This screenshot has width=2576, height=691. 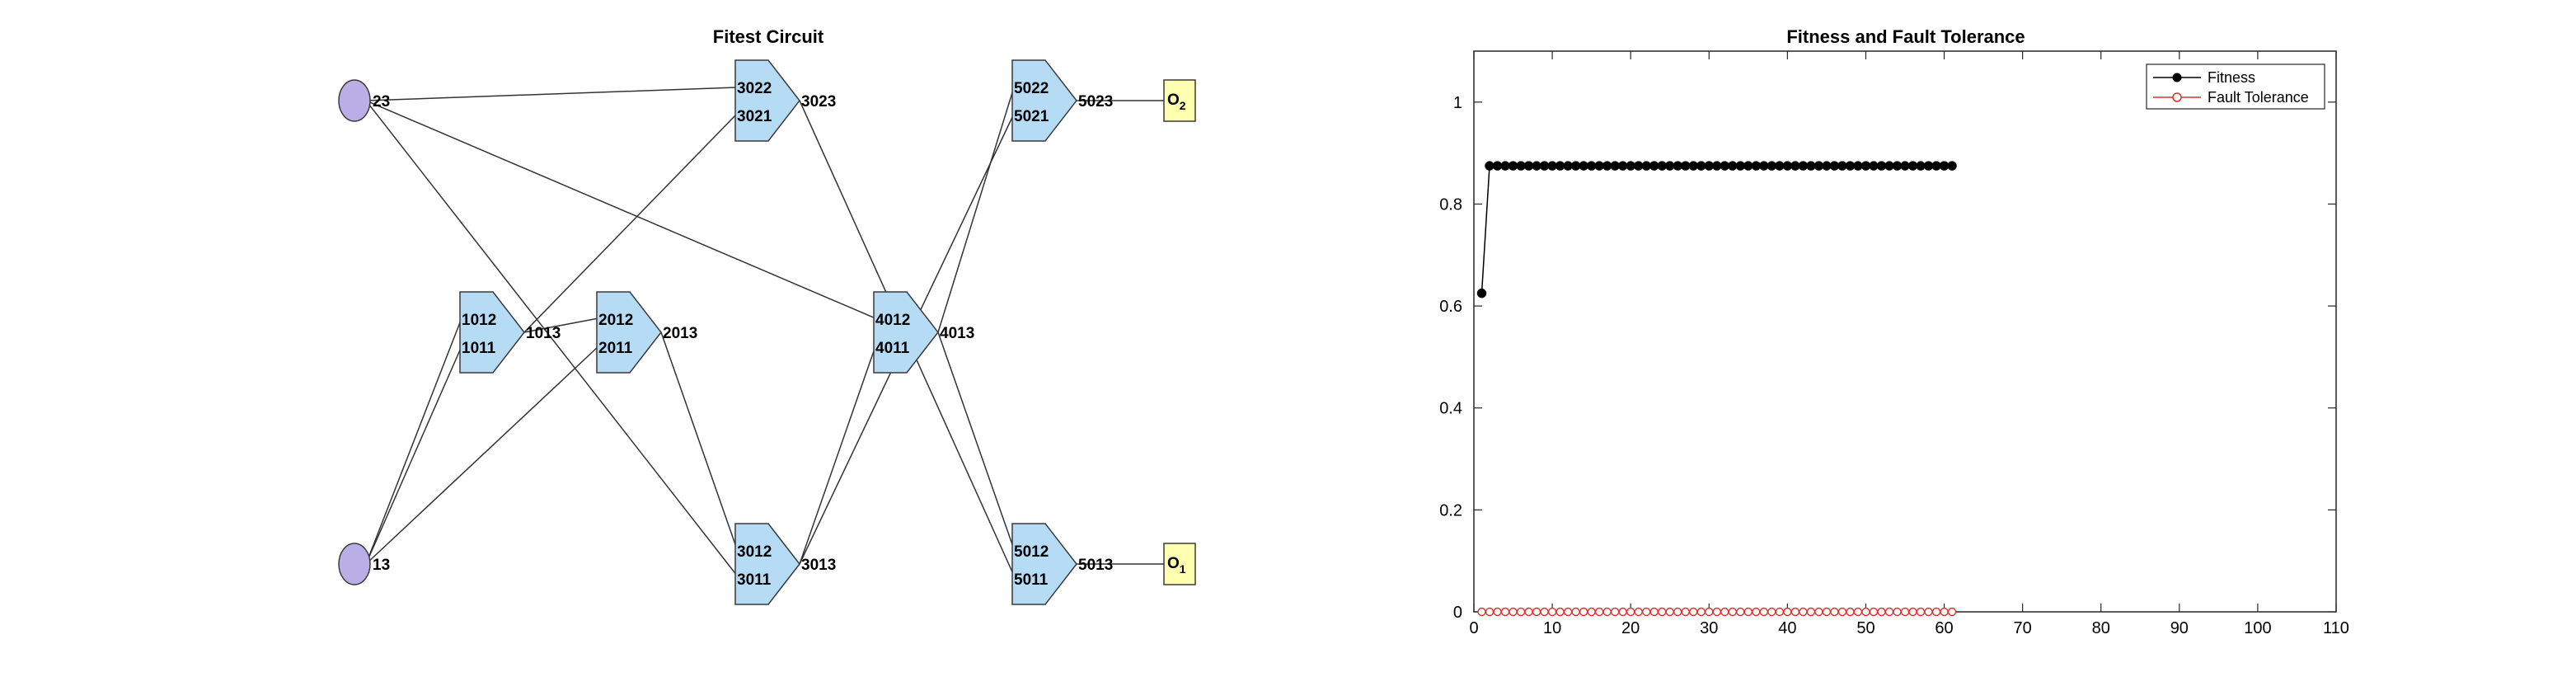 What do you see at coordinates (957, 333) in the screenshot?
I see `gate-output-label: 4013` at bounding box center [957, 333].